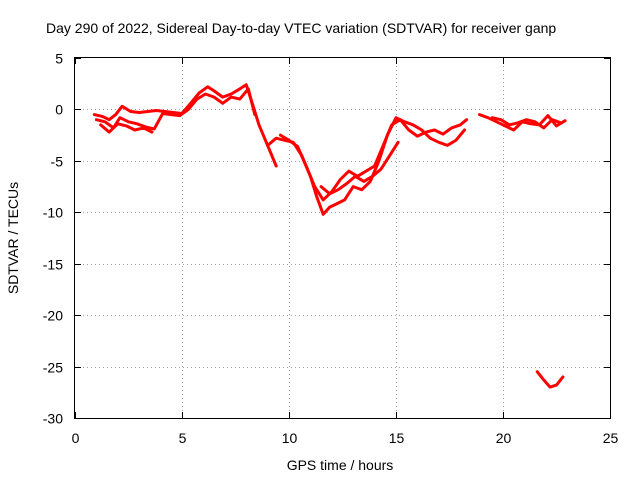 The width and height of the screenshot is (640, 480). I want to click on y-axis-label: SDTVAR / TECUs, so click(13, 238).